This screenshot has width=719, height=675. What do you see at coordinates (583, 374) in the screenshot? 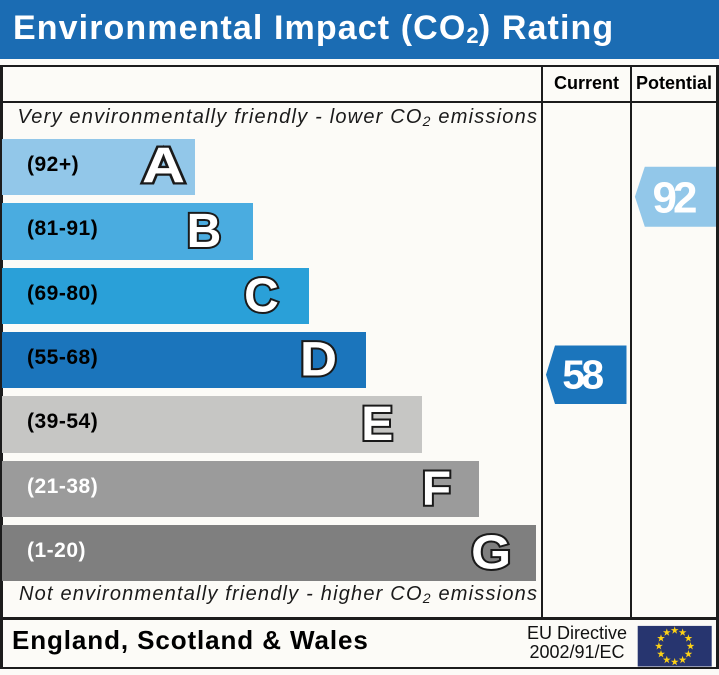
I see `svg-text: 58` at bounding box center [583, 374].